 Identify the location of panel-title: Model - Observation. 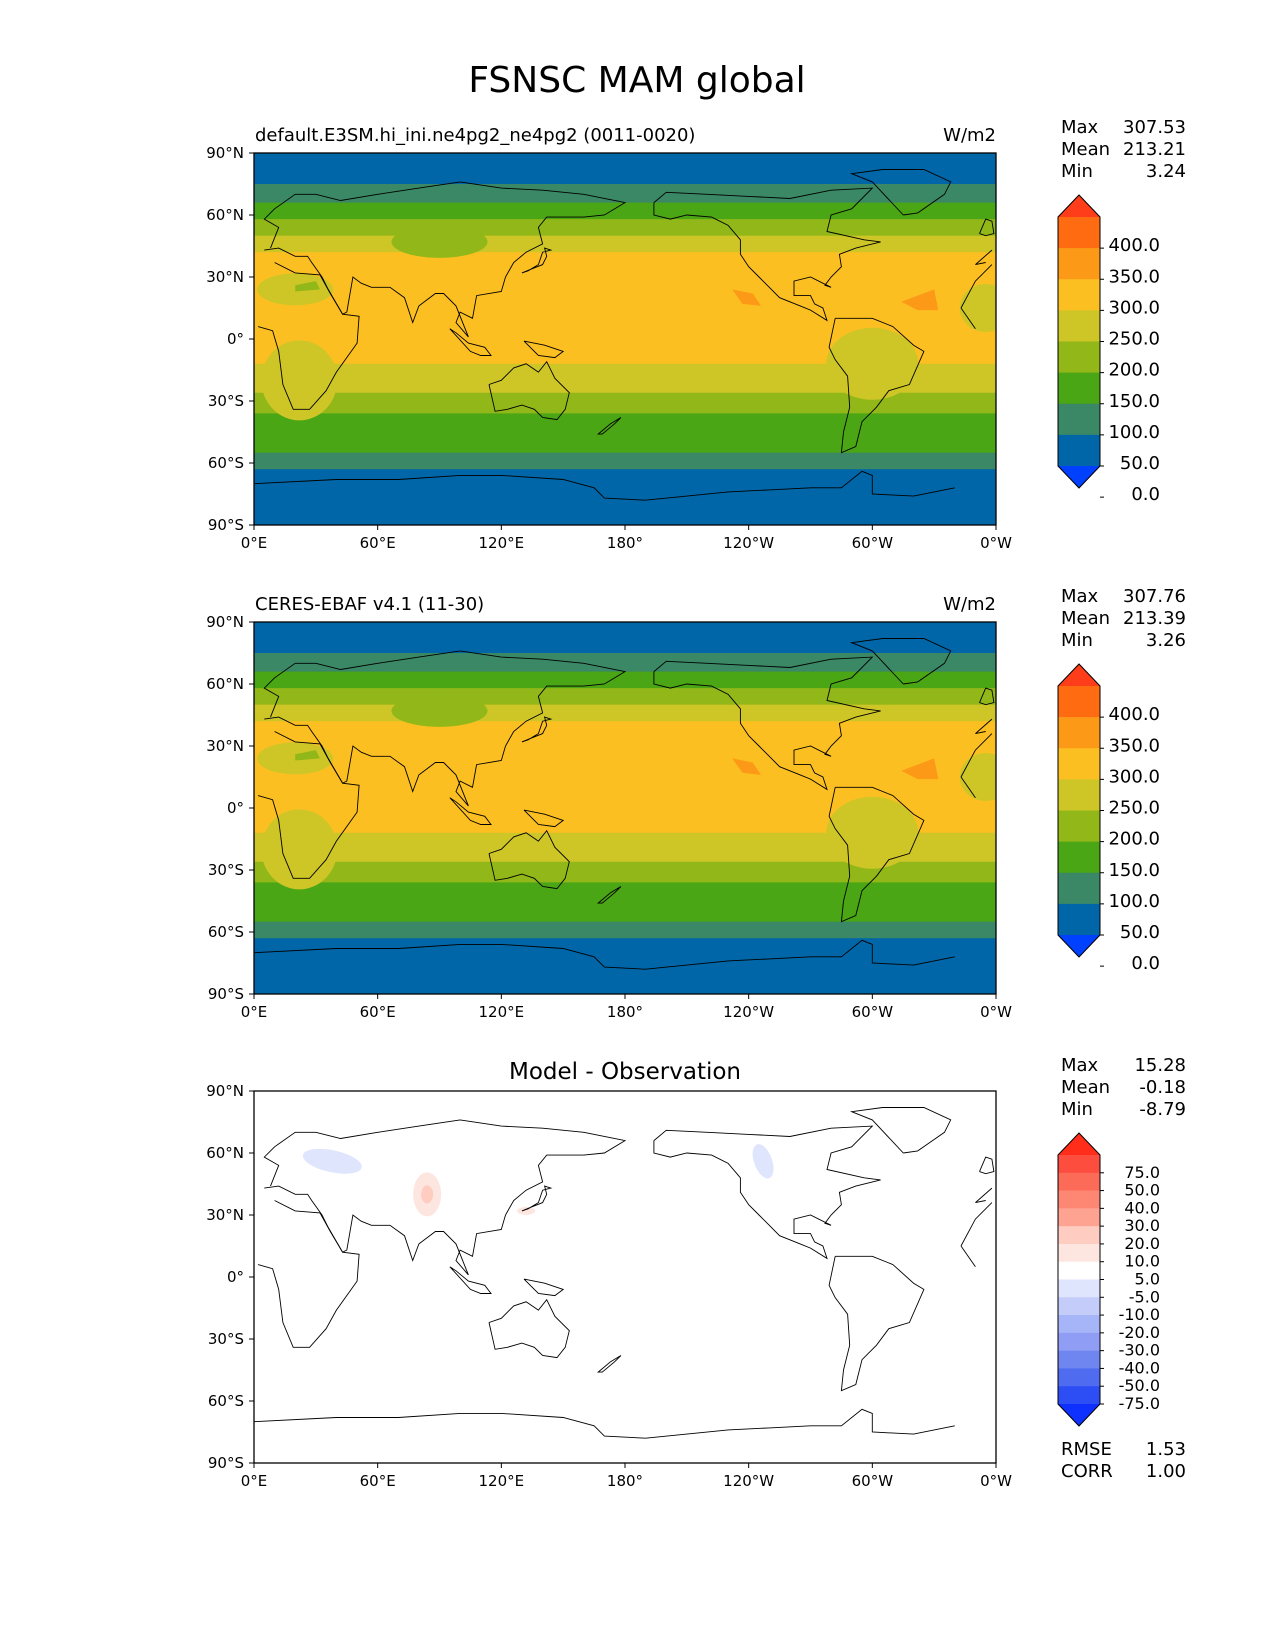
(625, 1072).